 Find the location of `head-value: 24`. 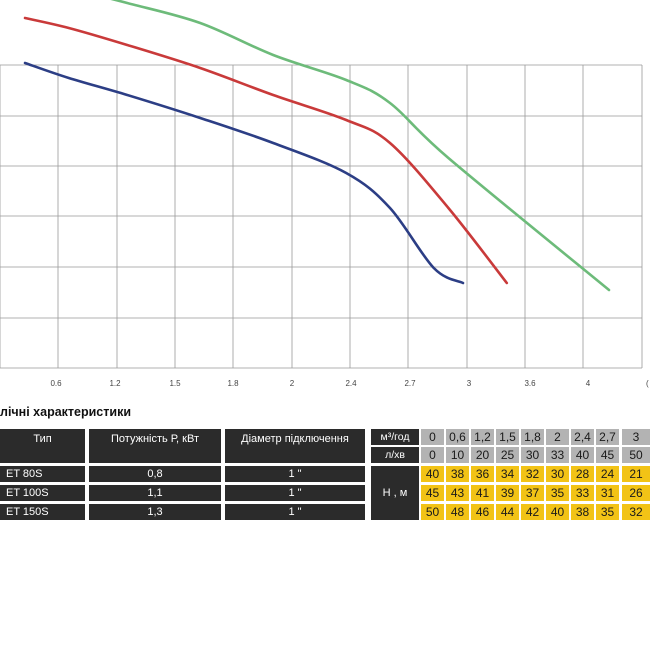

head-value: 24 is located at coordinates (607, 474).